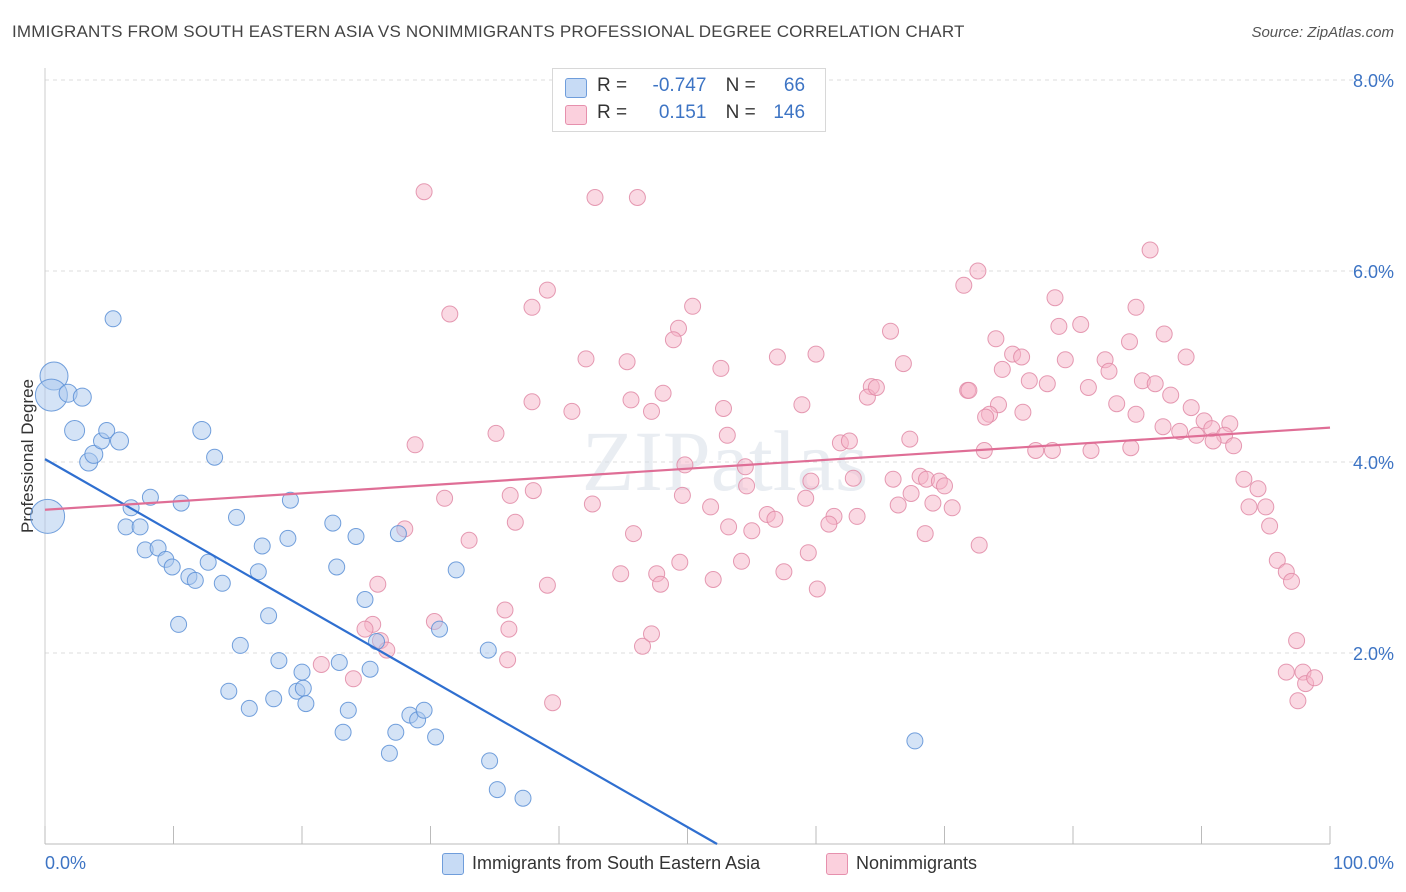  Describe the element at coordinates (689, 100) in the screenshot. I see `correlation-legend: R = -0.747 N = 66 R = 0.151 N = 146` at that location.